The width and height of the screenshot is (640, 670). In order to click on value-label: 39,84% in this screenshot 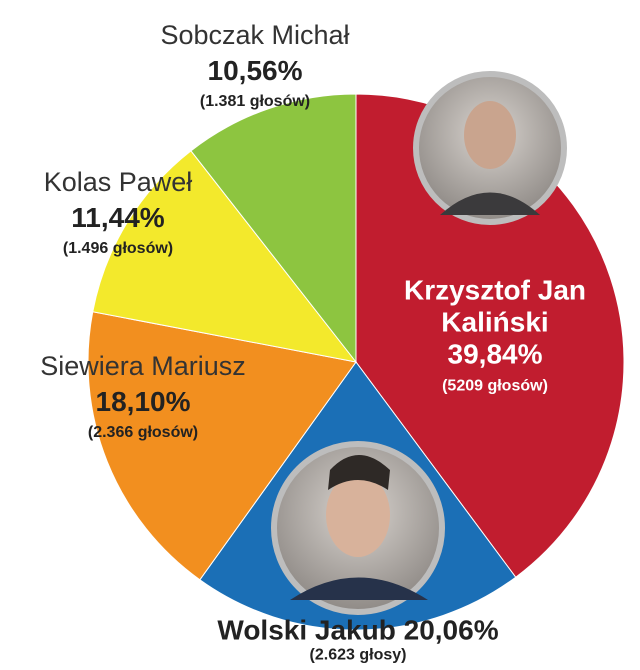, I will do `click(495, 354)`.